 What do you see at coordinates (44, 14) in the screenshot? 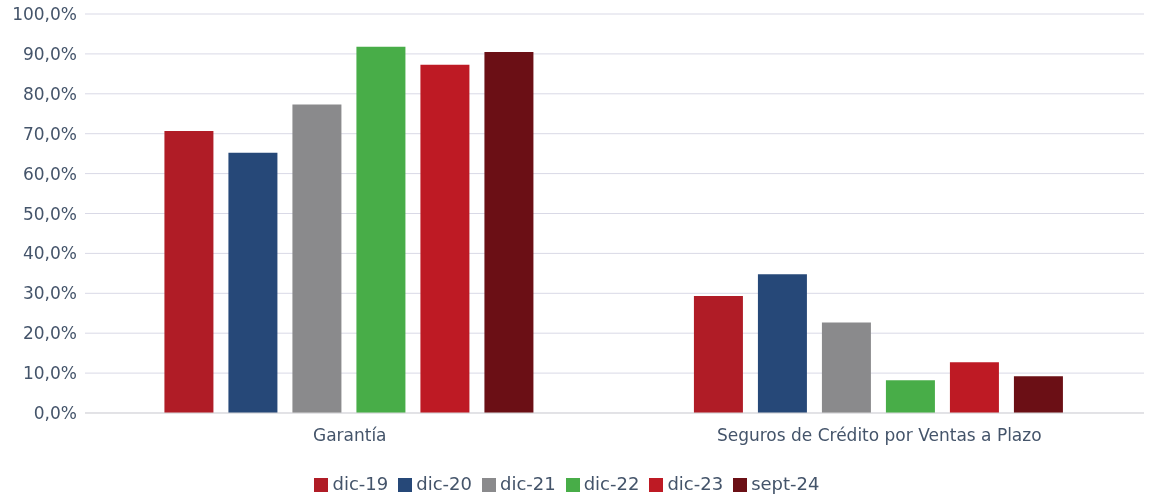
I see `y-tick-label: 100,0%` at bounding box center [44, 14].